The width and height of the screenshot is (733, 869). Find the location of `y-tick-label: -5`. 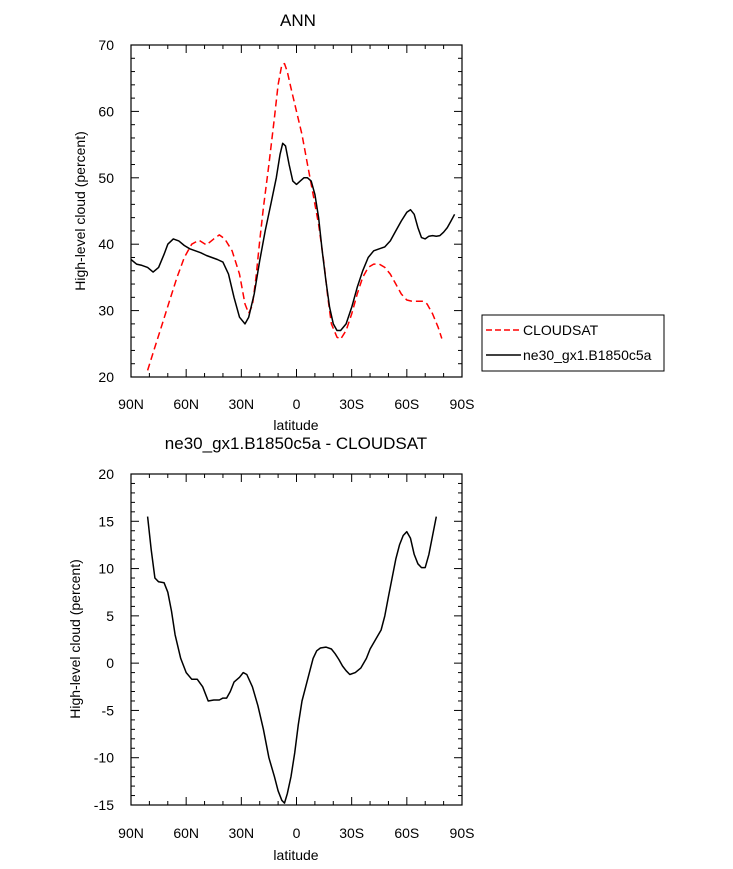

y-tick-label: -5 is located at coordinates (108, 710).